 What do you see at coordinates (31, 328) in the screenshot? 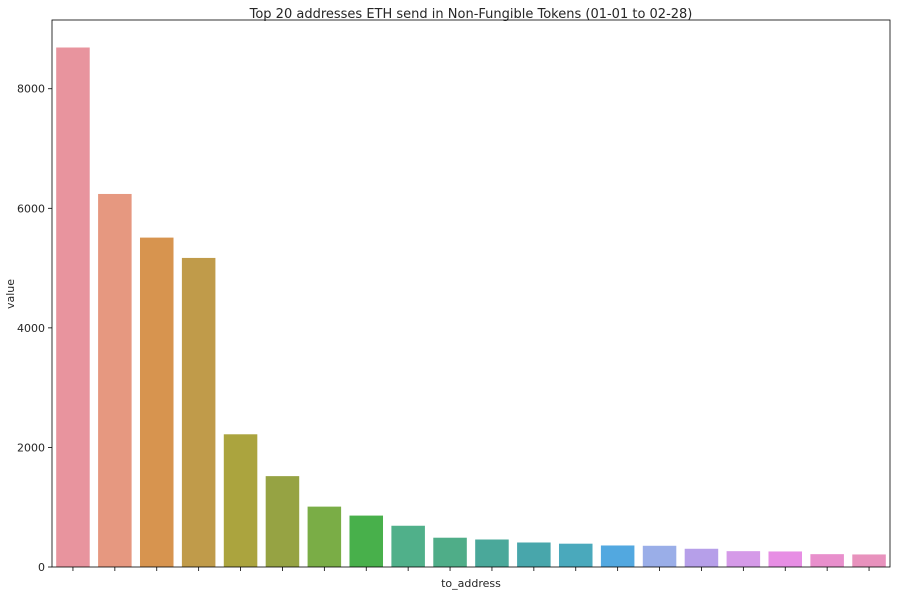
I see `y-tick-label-4000: 4000` at bounding box center [31, 328].